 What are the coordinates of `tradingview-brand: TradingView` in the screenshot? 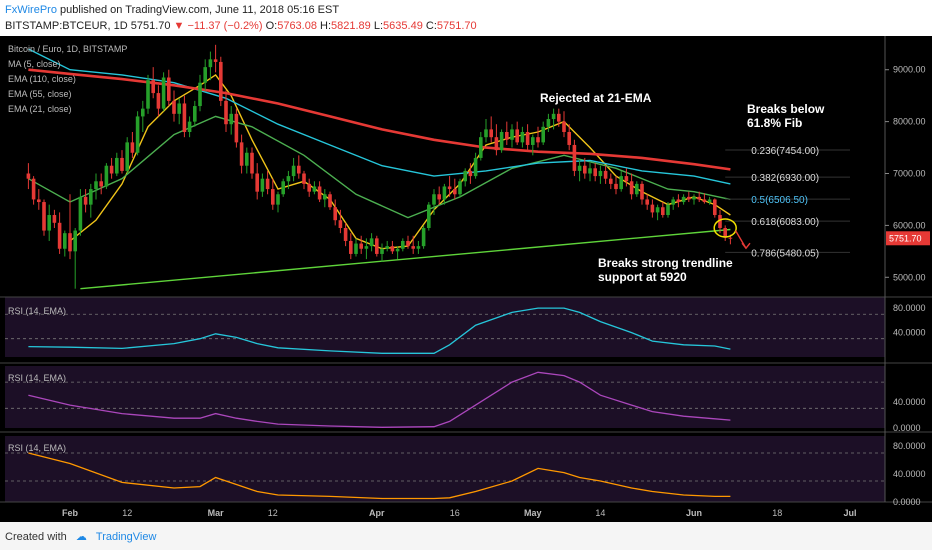 It's located at (126, 537).